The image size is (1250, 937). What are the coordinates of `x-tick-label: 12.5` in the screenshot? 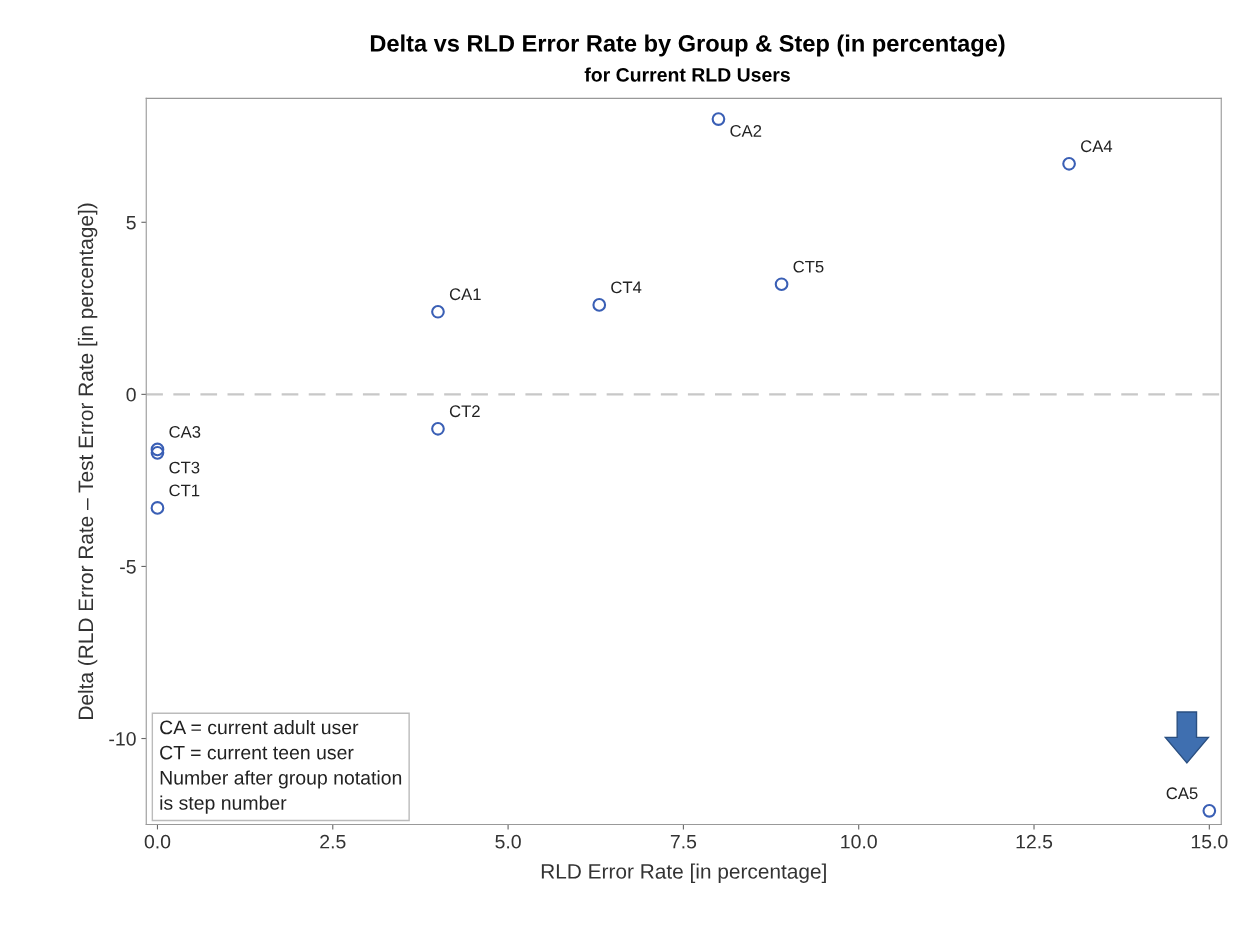 It's located at (1034, 841).